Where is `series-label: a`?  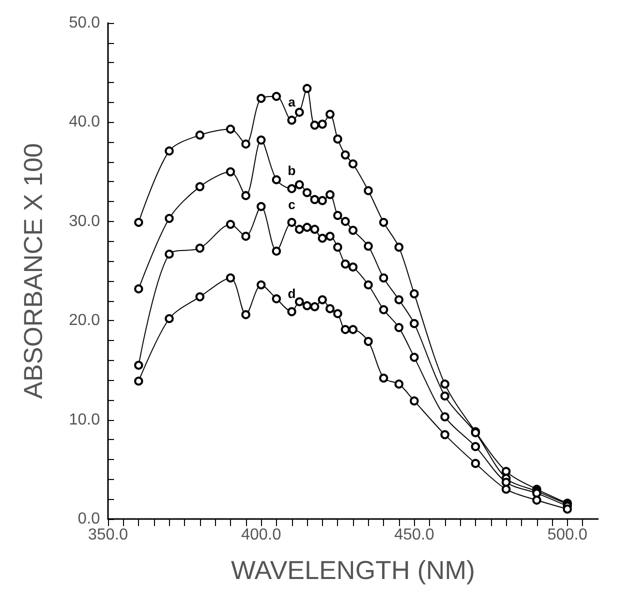
series-label: a is located at coordinates (292, 102).